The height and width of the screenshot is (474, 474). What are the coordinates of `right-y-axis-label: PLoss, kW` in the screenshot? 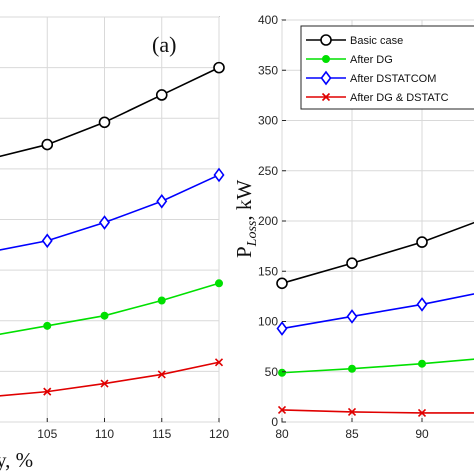 It's located at (246, 219).